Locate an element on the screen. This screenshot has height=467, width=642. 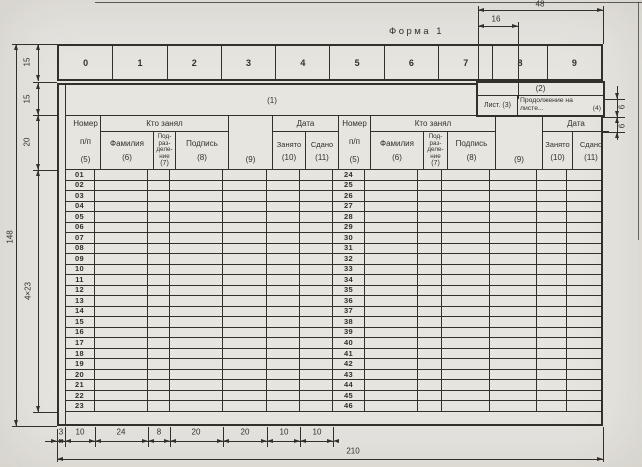
row-number: 24 is located at coordinates (348, 174).